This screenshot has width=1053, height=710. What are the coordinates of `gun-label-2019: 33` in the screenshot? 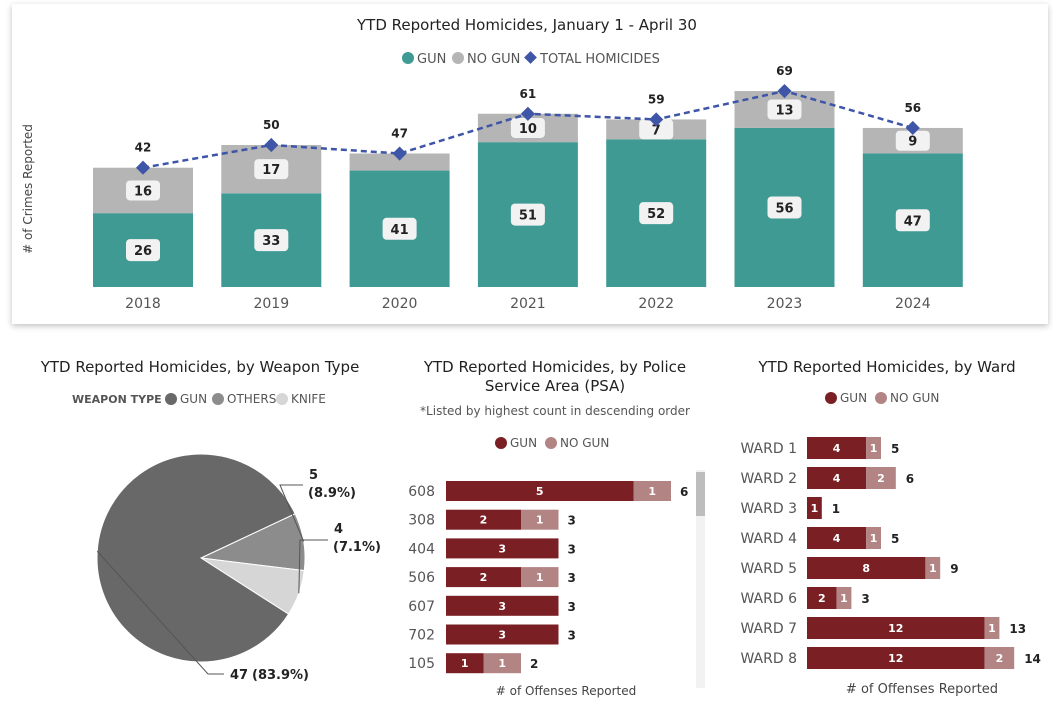 It's located at (271, 241).